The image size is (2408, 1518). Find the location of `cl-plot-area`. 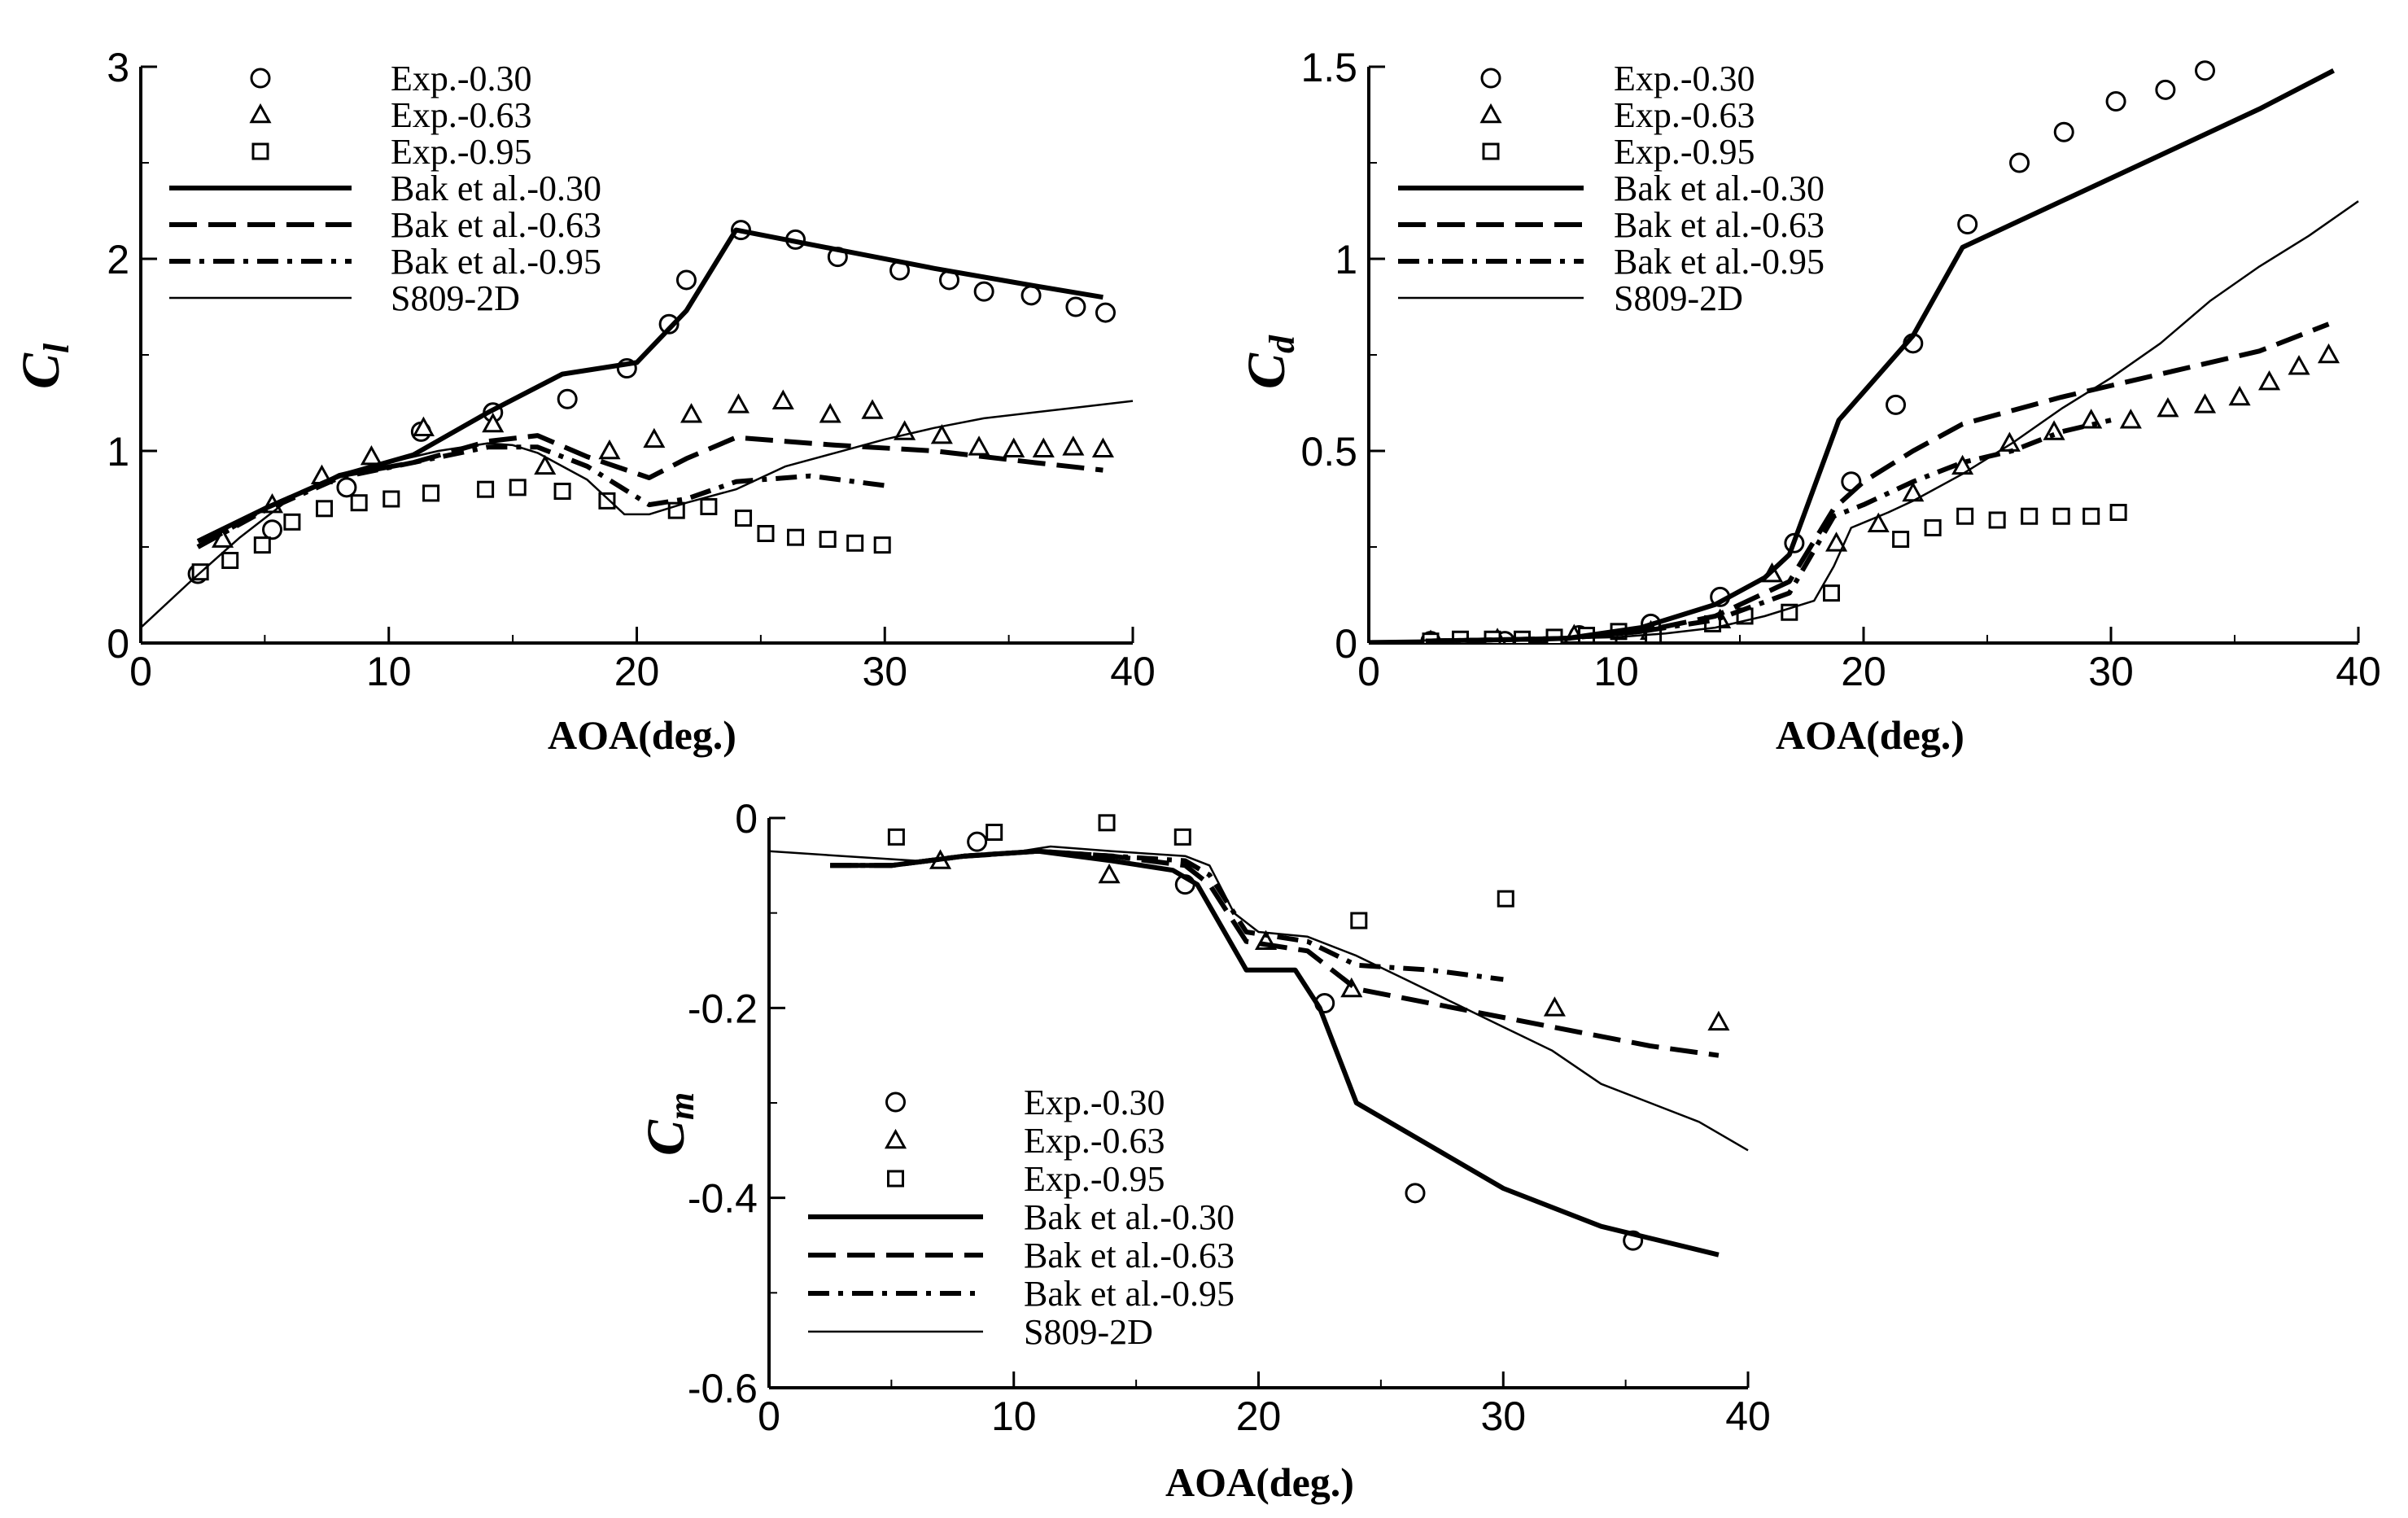

cl-plot-area is located at coordinates (637, 424).